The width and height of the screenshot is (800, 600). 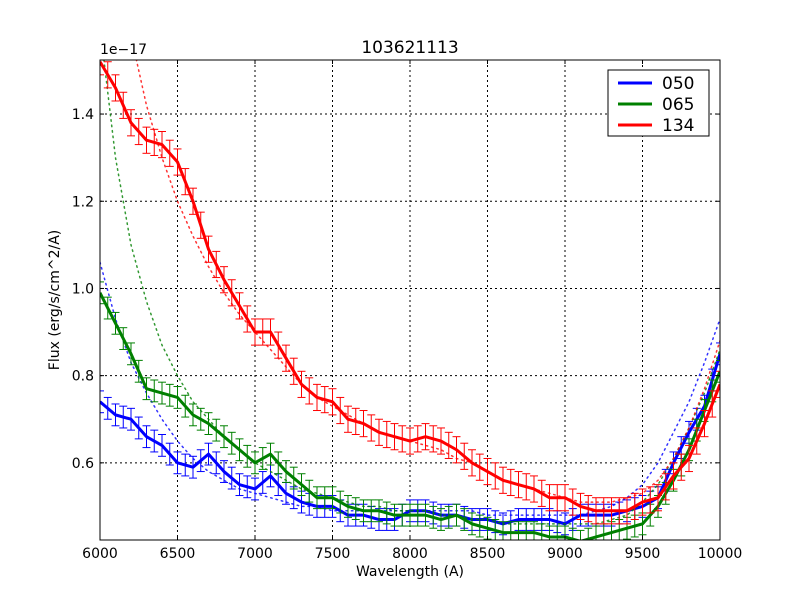 What do you see at coordinates (83, 115) in the screenshot?
I see `y-tick-label: 1.4` at bounding box center [83, 115].